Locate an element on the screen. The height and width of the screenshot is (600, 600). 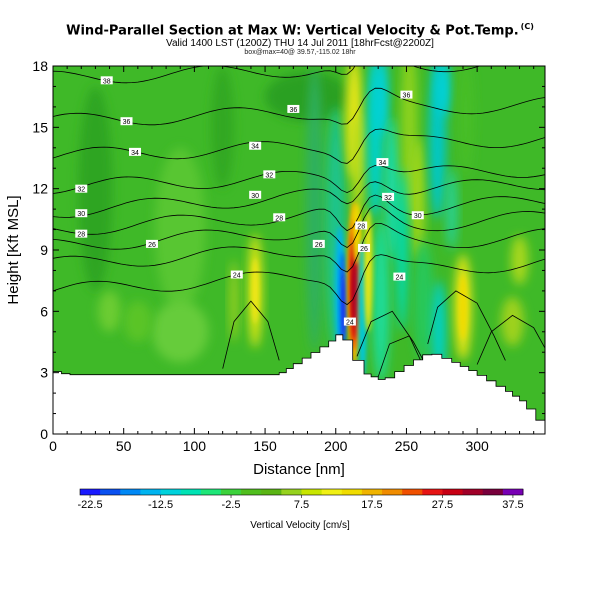
contour-label: 24 is located at coordinates (399, 277).